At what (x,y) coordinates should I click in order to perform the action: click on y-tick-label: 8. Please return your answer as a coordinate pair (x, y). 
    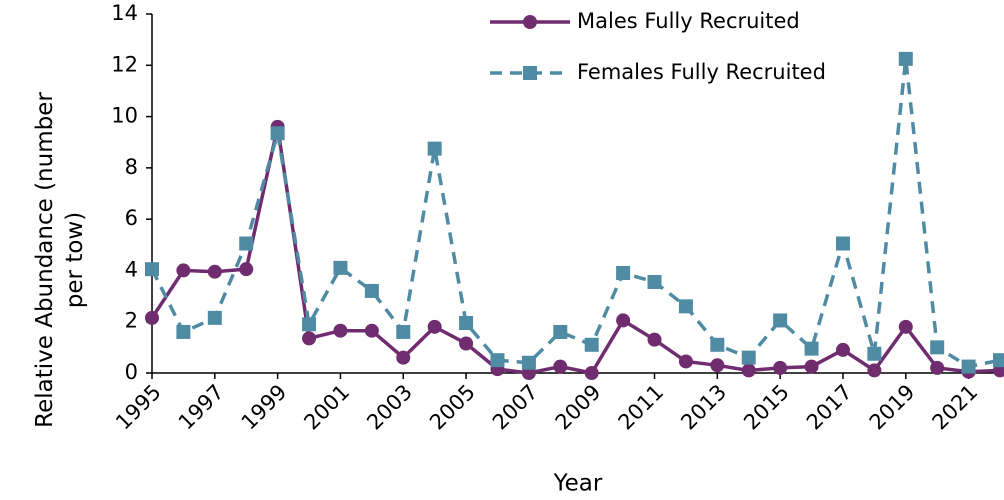
    Looking at the image, I should click on (131, 167).